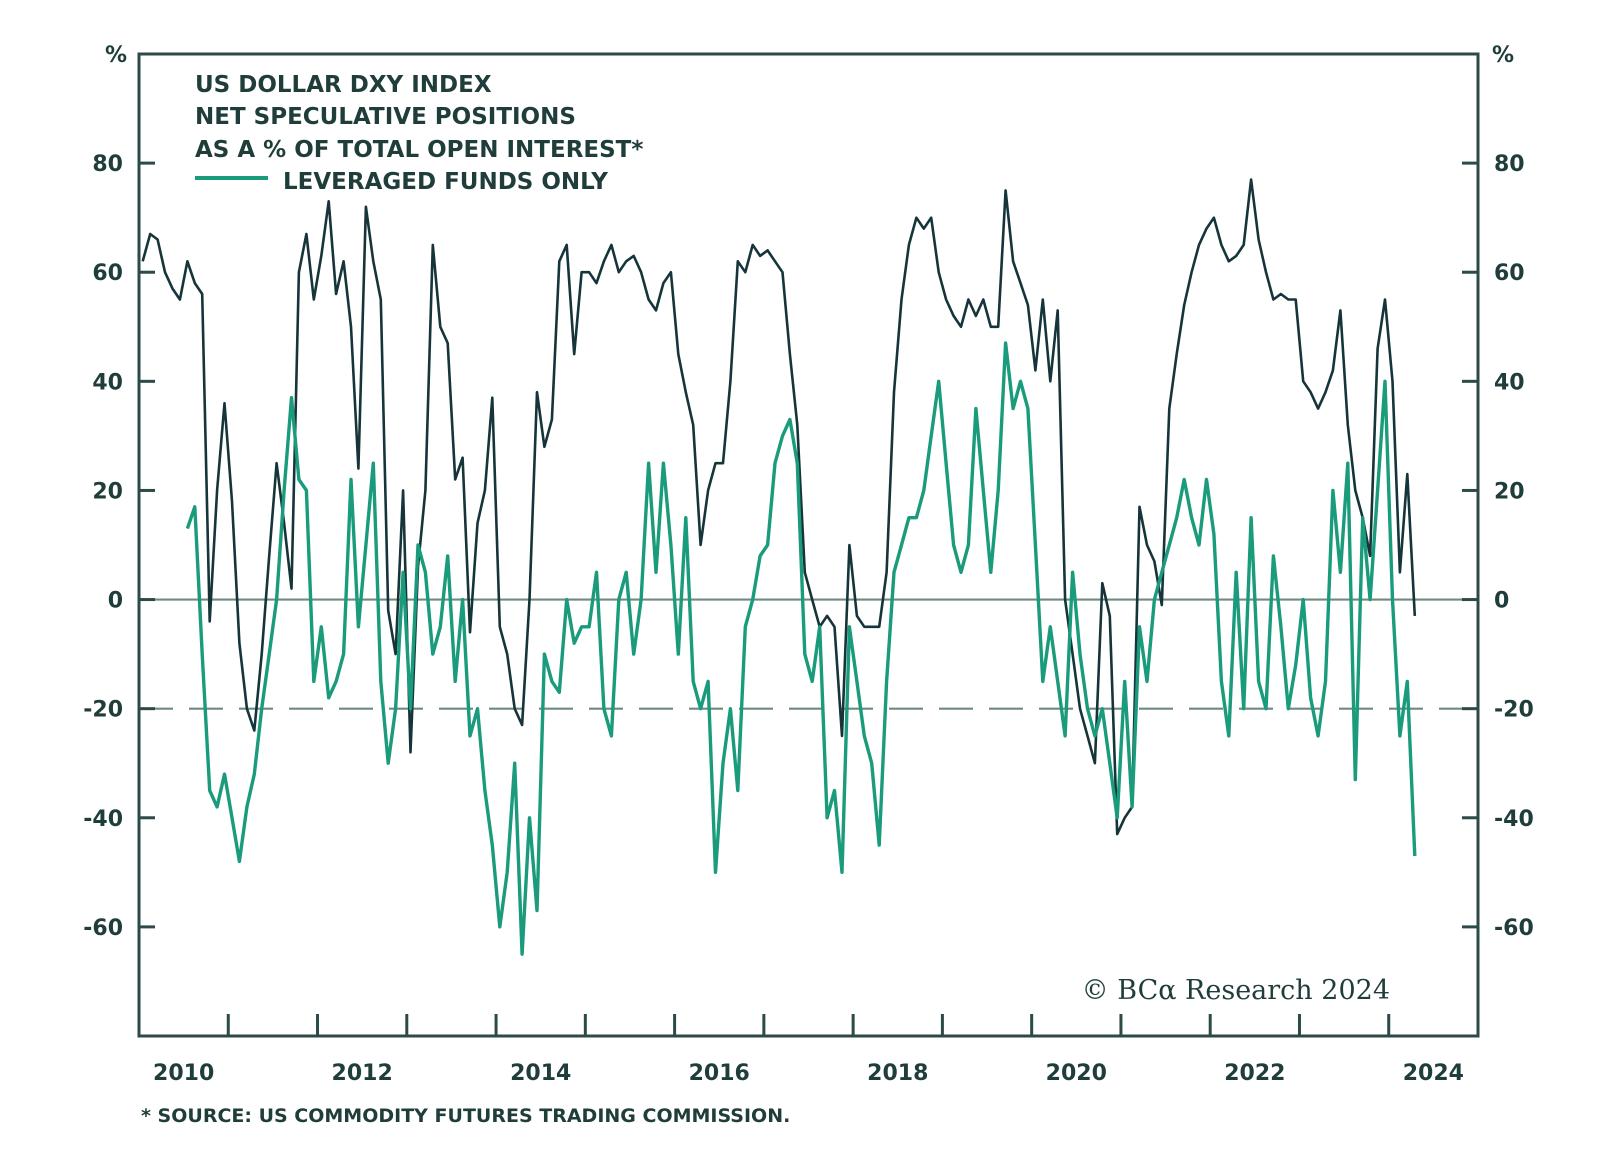  What do you see at coordinates (1433, 1073) in the screenshot?
I see `x-tick-label: 2024` at bounding box center [1433, 1073].